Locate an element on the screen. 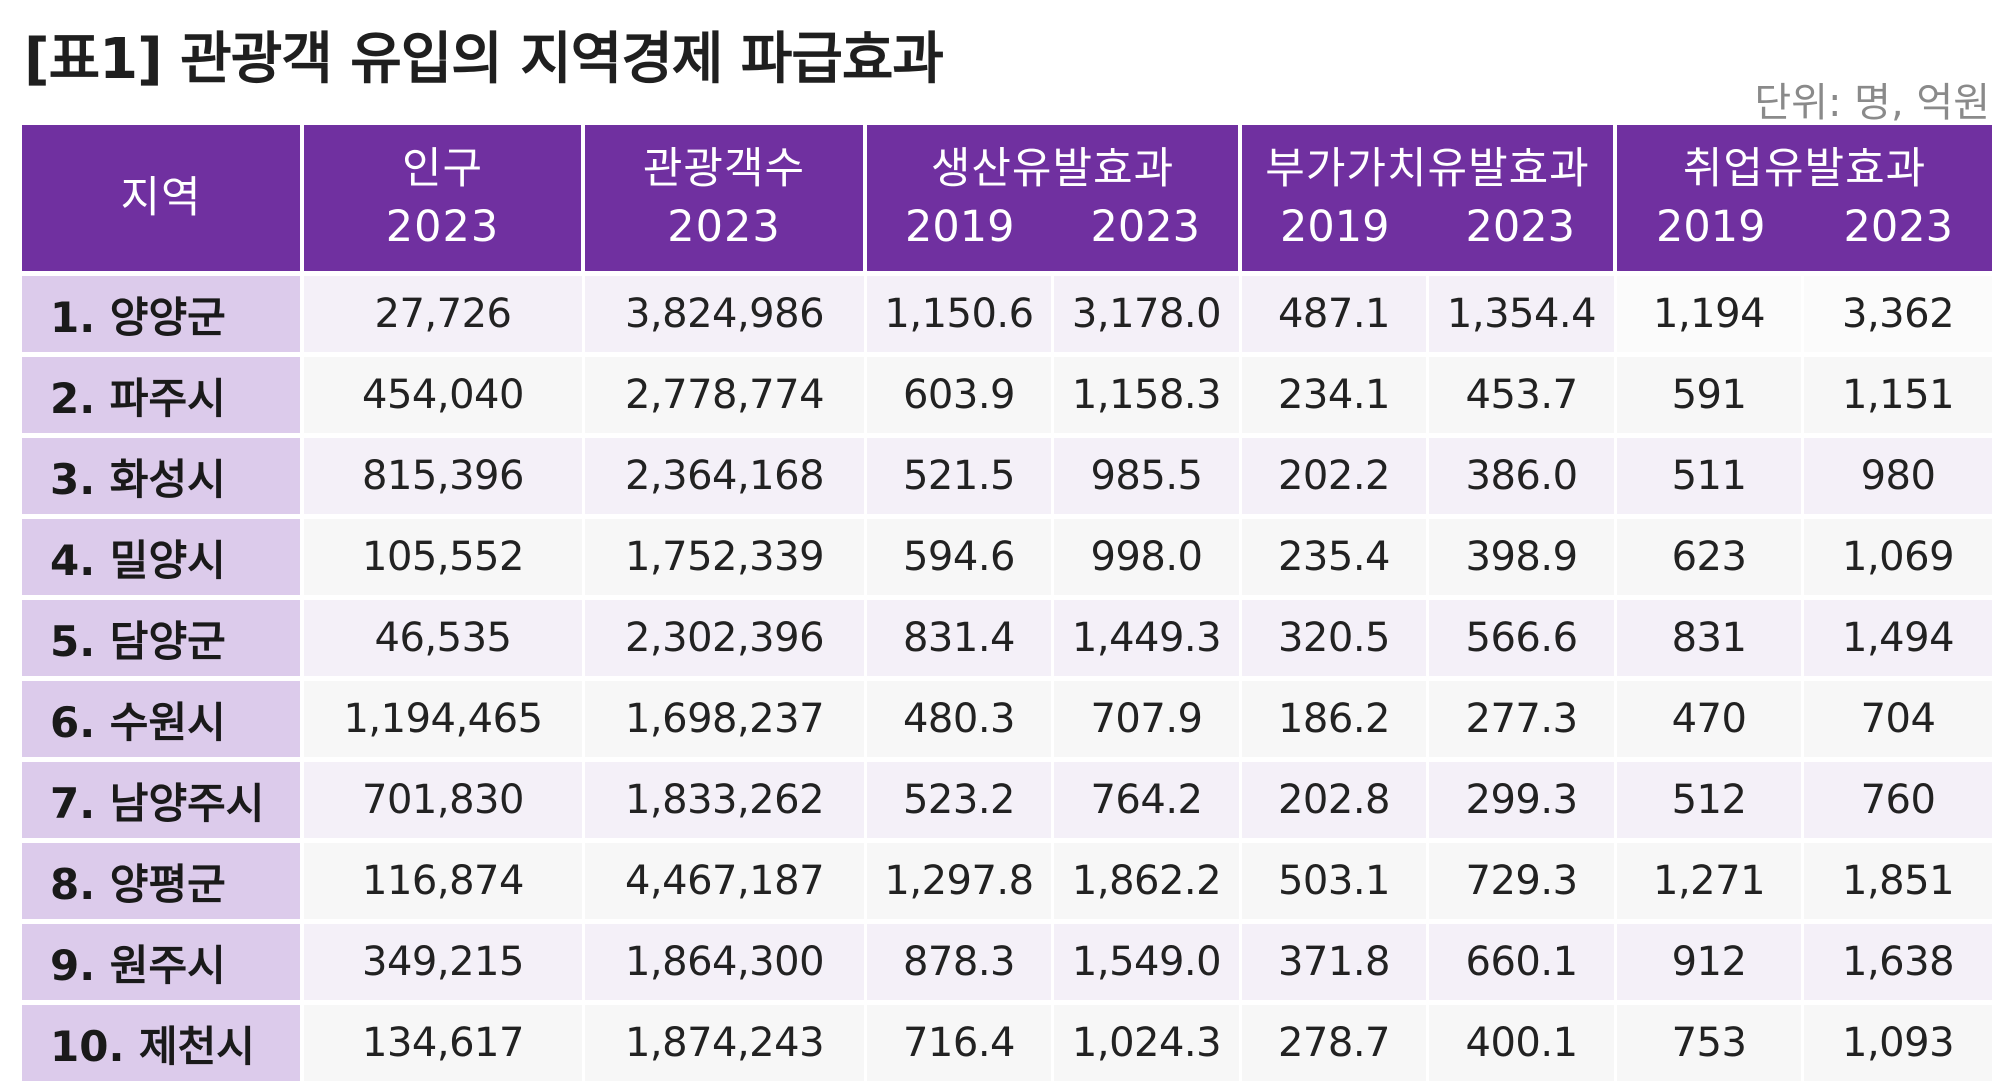  employment-2023-cell: 1,069 is located at coordinates (1898, 559).